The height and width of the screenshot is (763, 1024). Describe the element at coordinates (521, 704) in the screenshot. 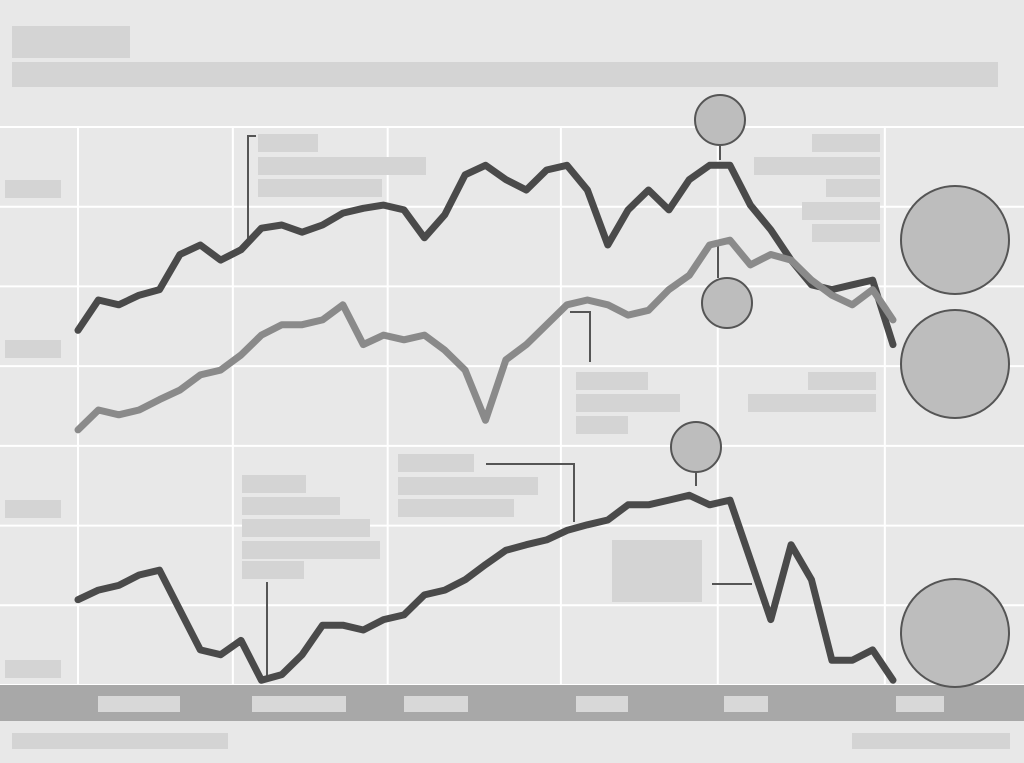

I see `x-band-labels` at that location.